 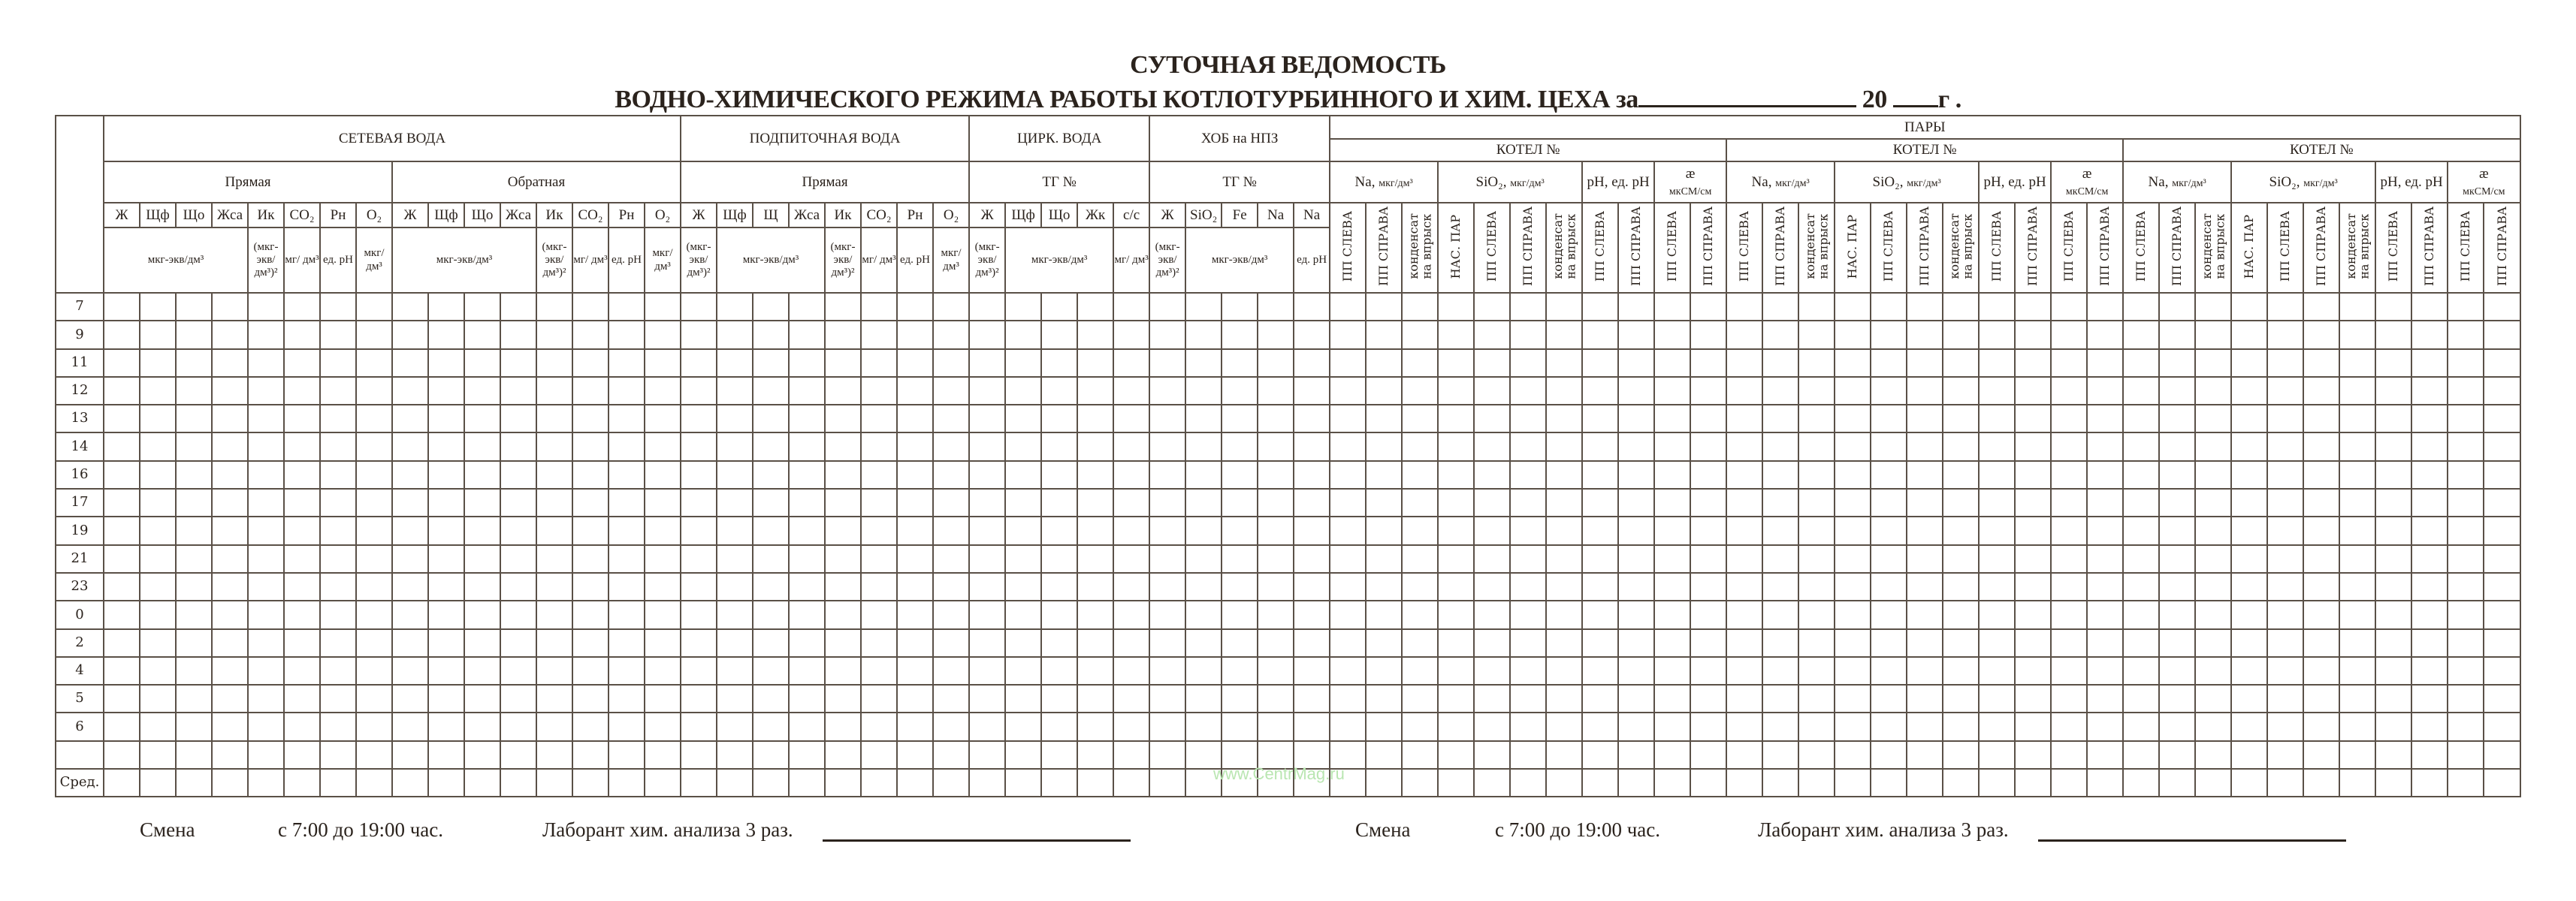 What do you see at coordinates (1915, 96) in the screenshot?
I see `year-blank-field` at bounding box center [1915, 96].